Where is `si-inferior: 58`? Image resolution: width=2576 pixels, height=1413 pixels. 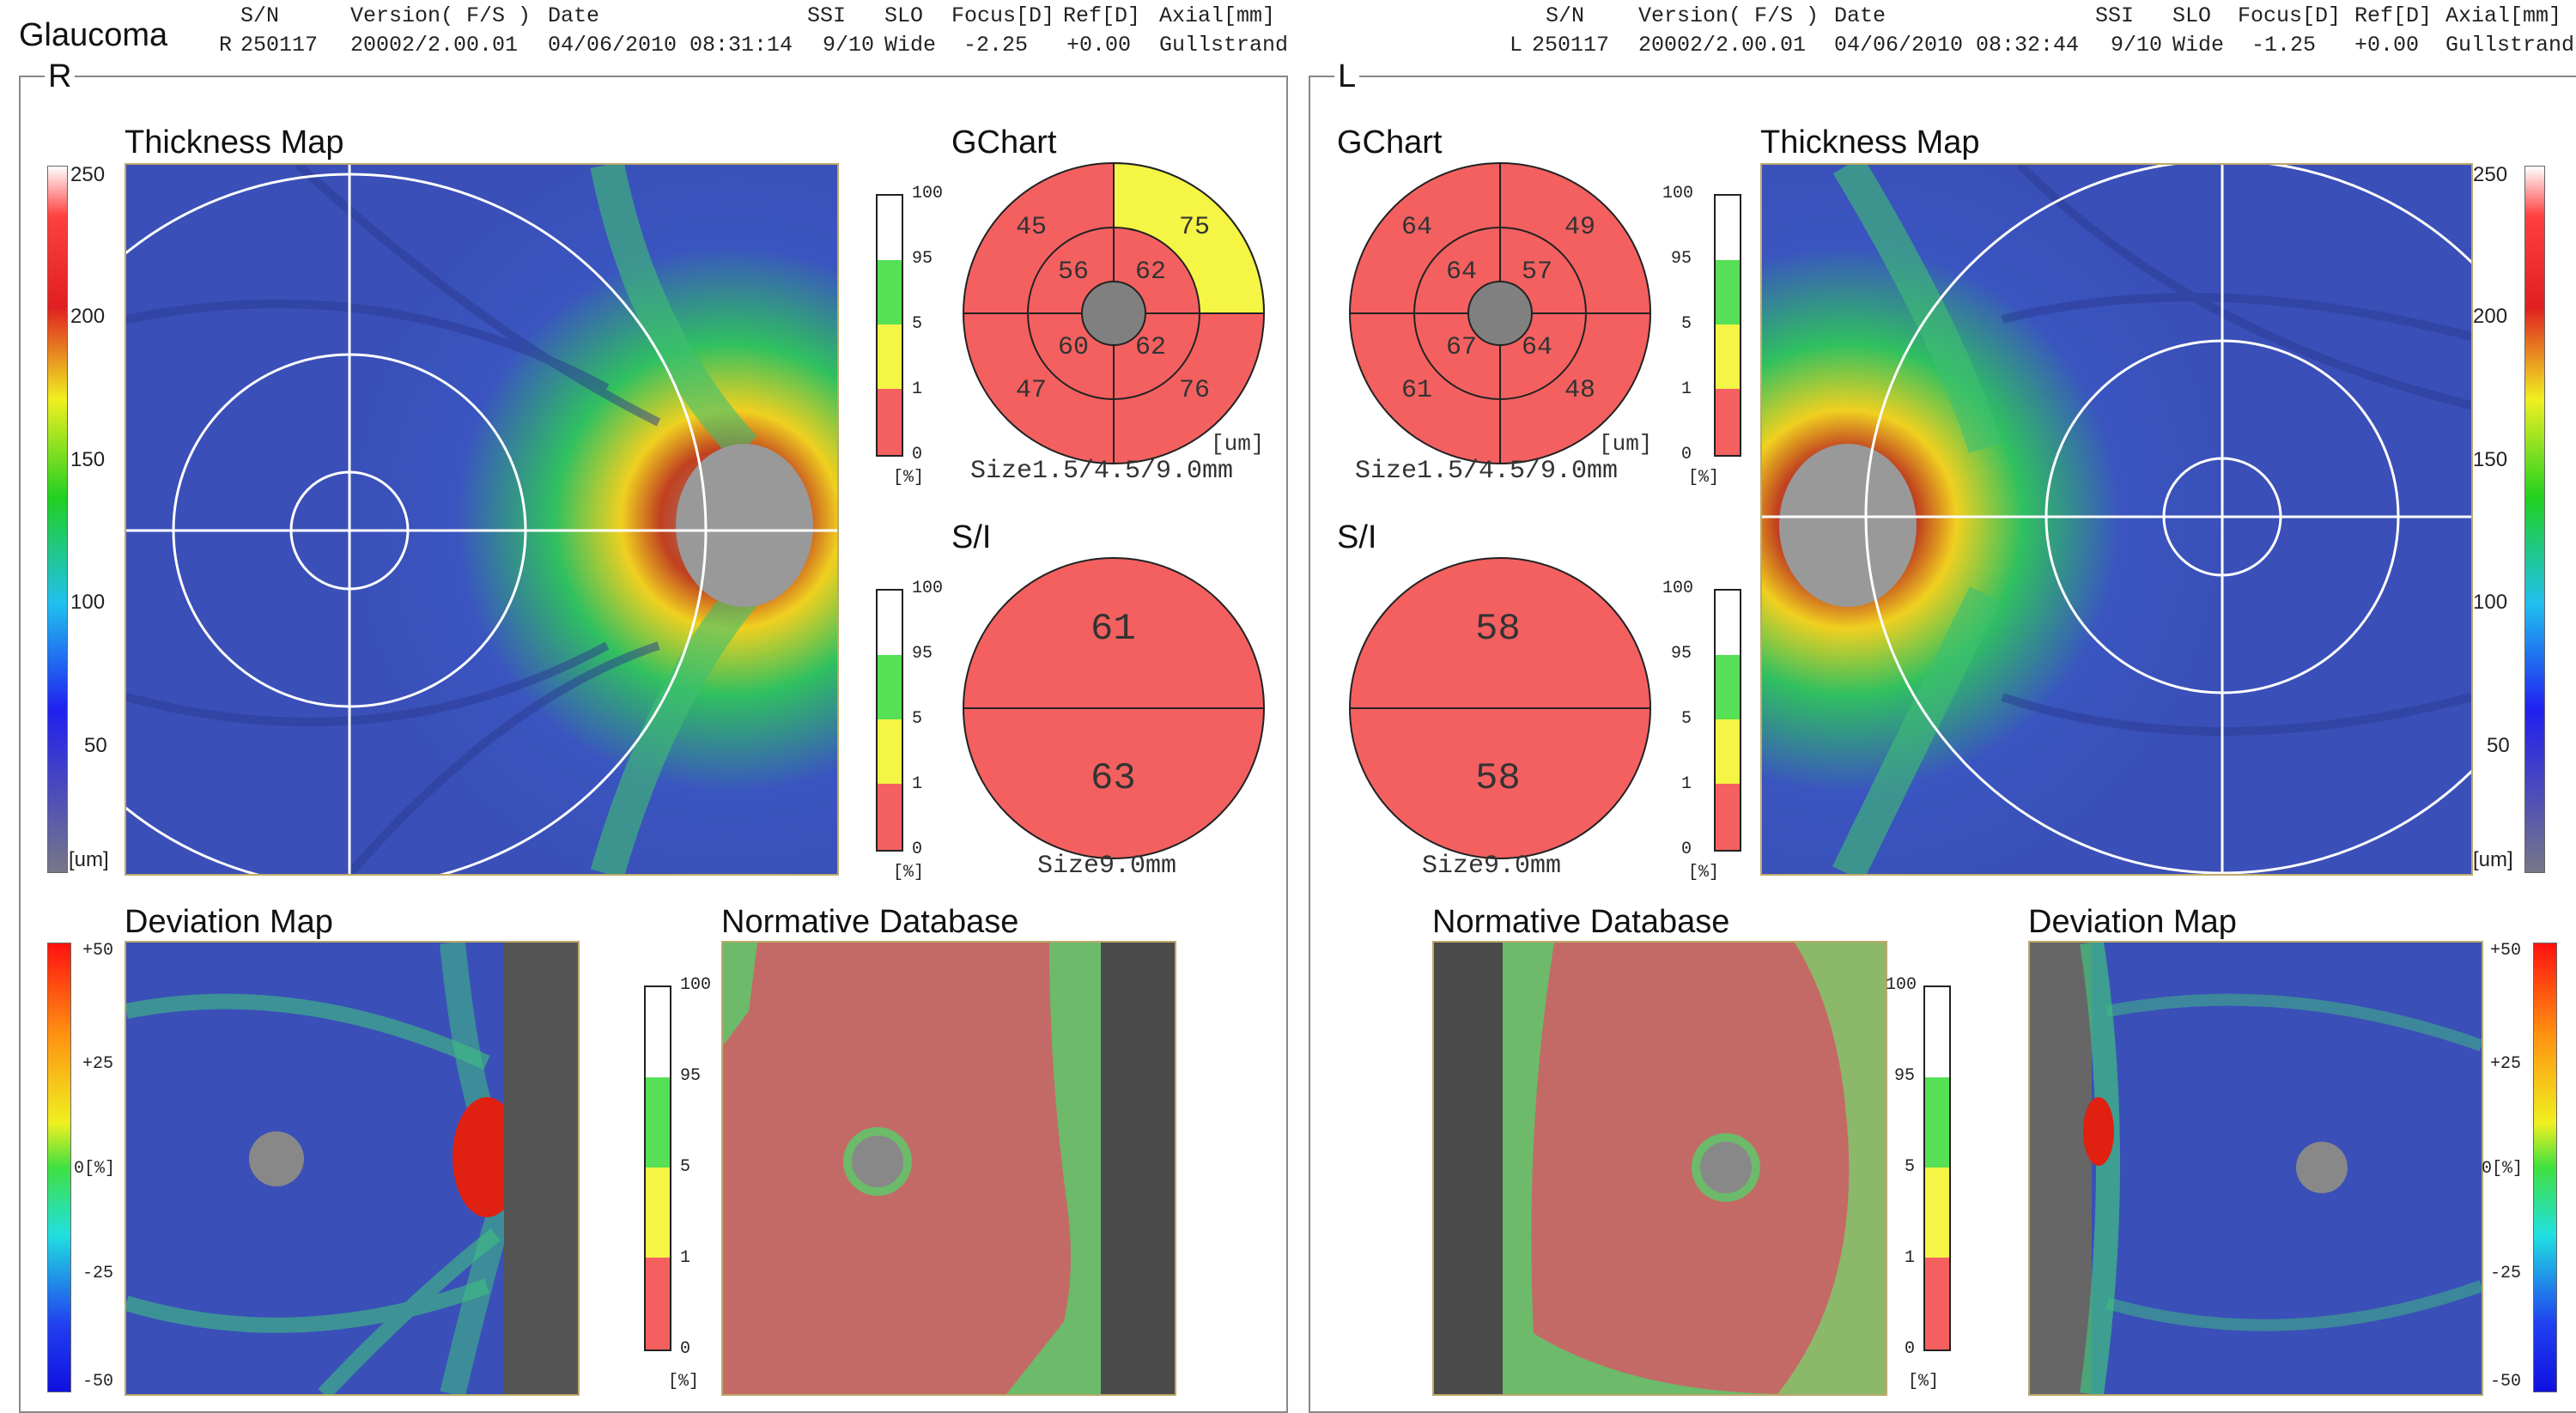
si-inferior: 58 is located at coordinates (1498, 778).